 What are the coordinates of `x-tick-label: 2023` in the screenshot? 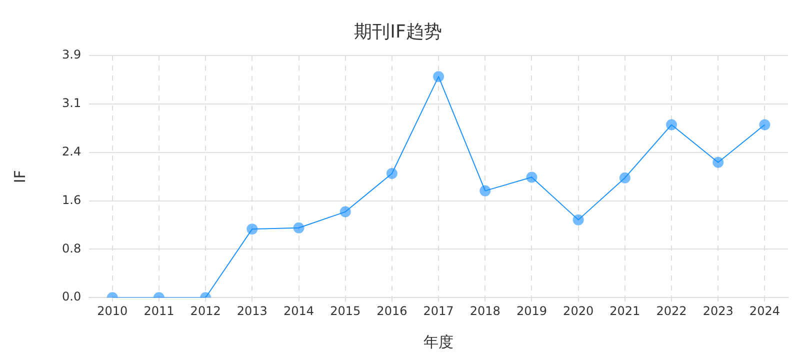 It's located at (718, 311).